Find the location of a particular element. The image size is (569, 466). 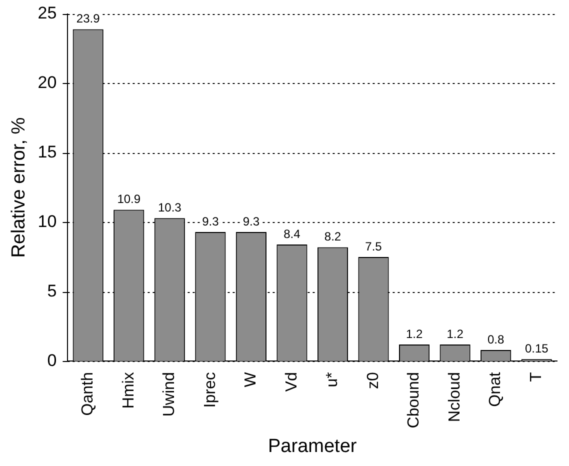

x-tick-label: Uwind is located at coordinates (169, 394).